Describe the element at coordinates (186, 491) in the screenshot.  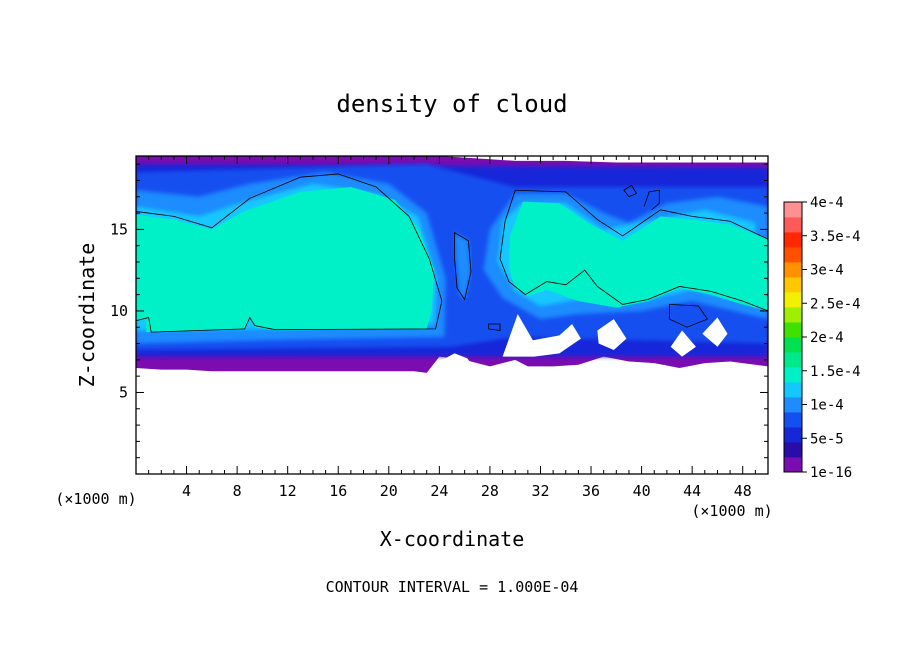
I see `x-tick-label: 4` at that location.